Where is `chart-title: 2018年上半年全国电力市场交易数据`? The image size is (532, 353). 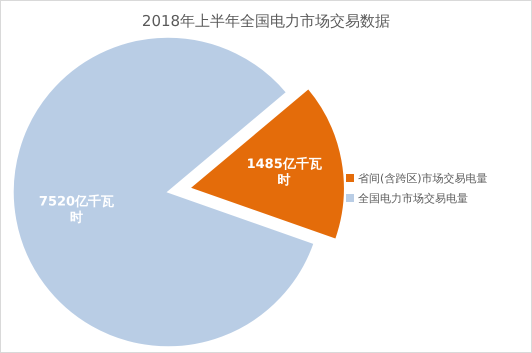
chart-title: 2018年上半年全国电力市场交易数据 is located at coordinates (266, 21).